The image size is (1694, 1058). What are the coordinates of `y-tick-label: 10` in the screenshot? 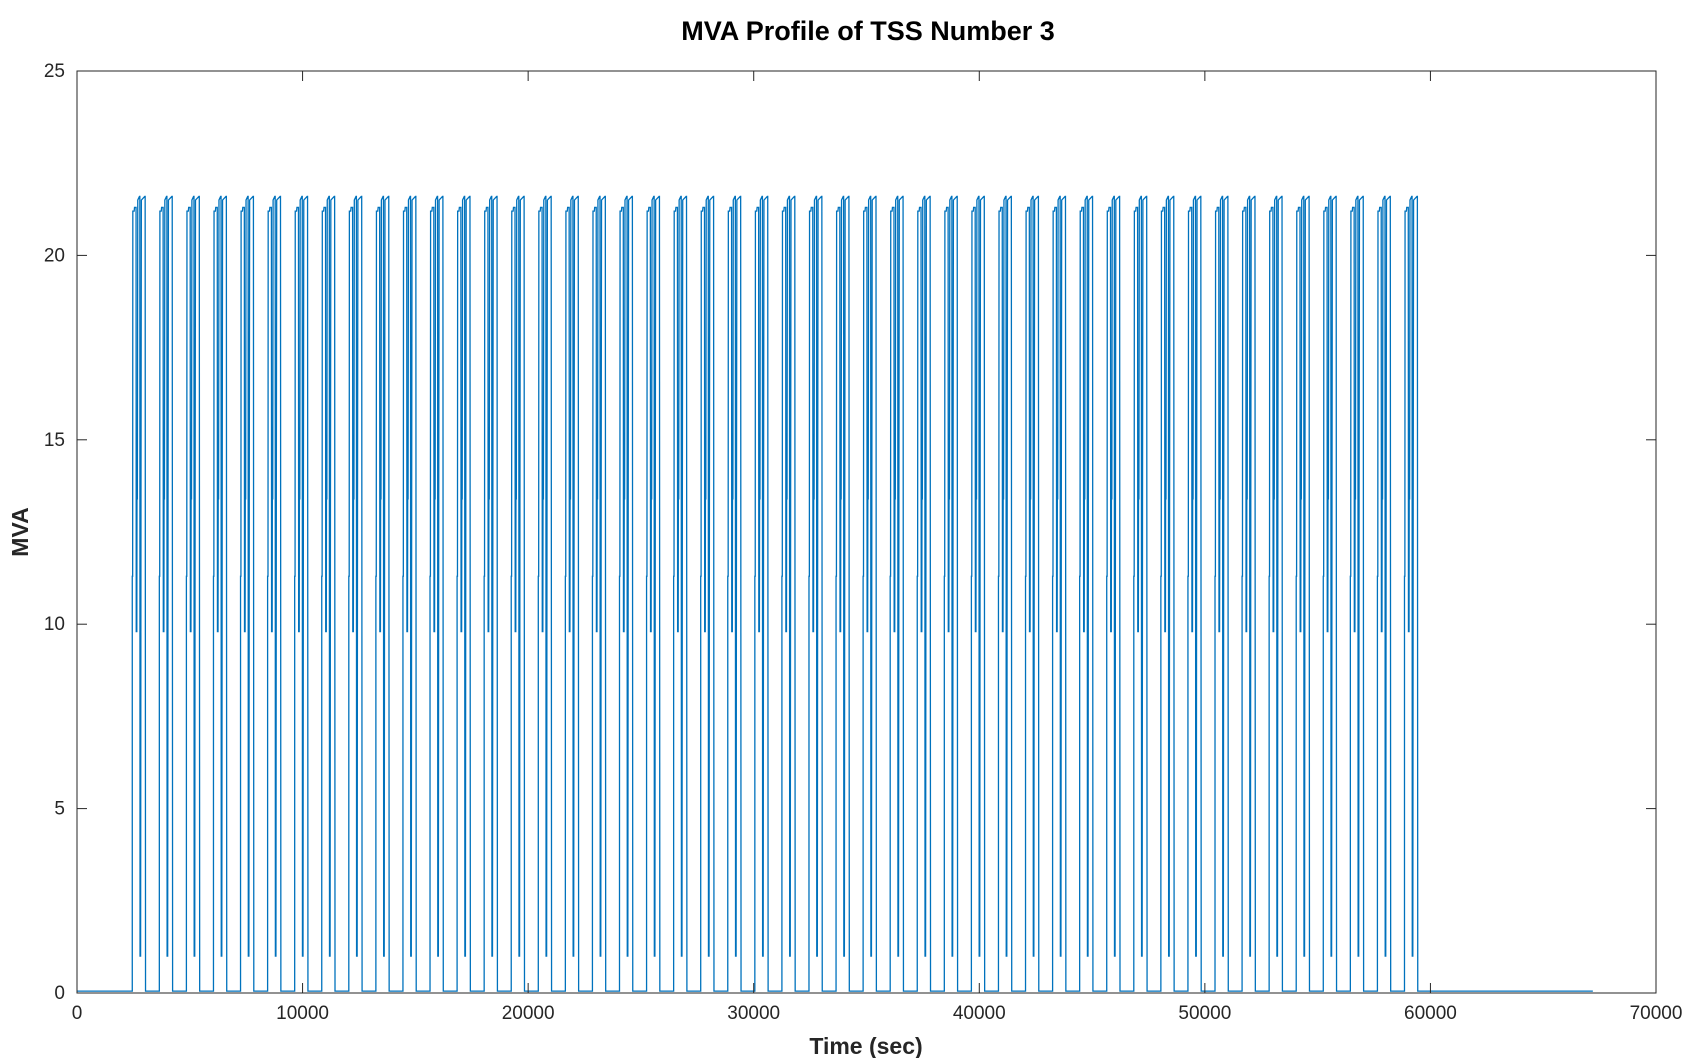 It's located at (54, 624).